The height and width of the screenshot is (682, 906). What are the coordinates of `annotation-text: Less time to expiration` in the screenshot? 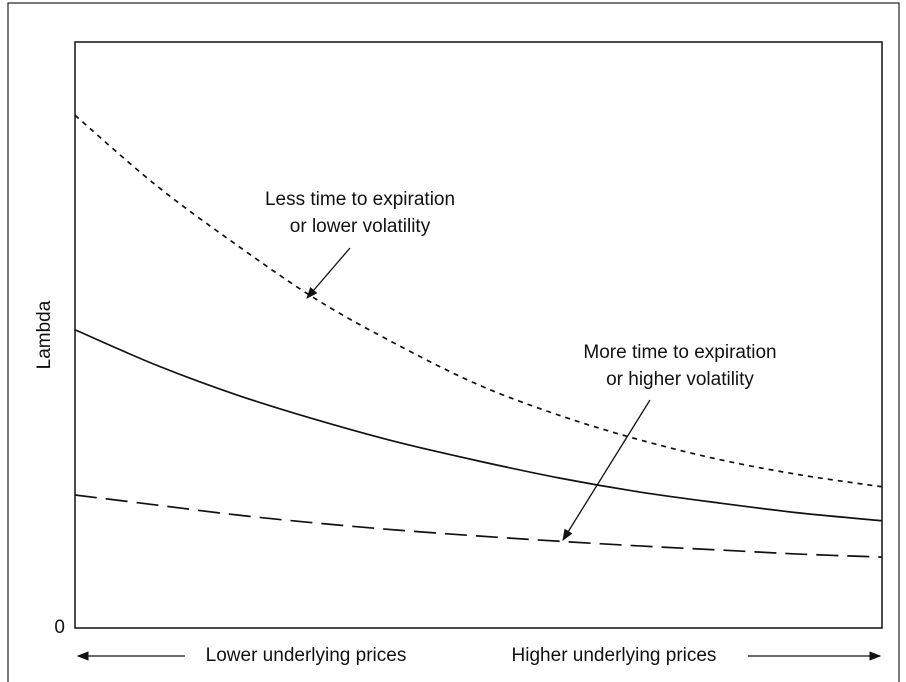 It's located at (360, 199).